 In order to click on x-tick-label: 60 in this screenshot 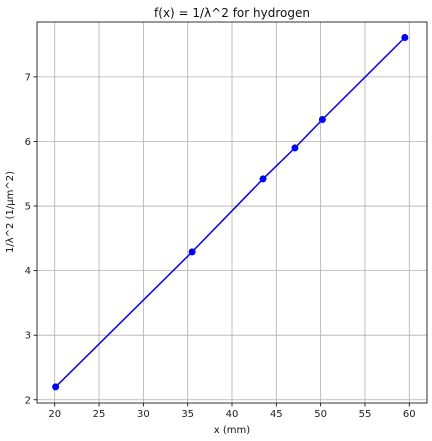, I will do `click(409, 414)`.